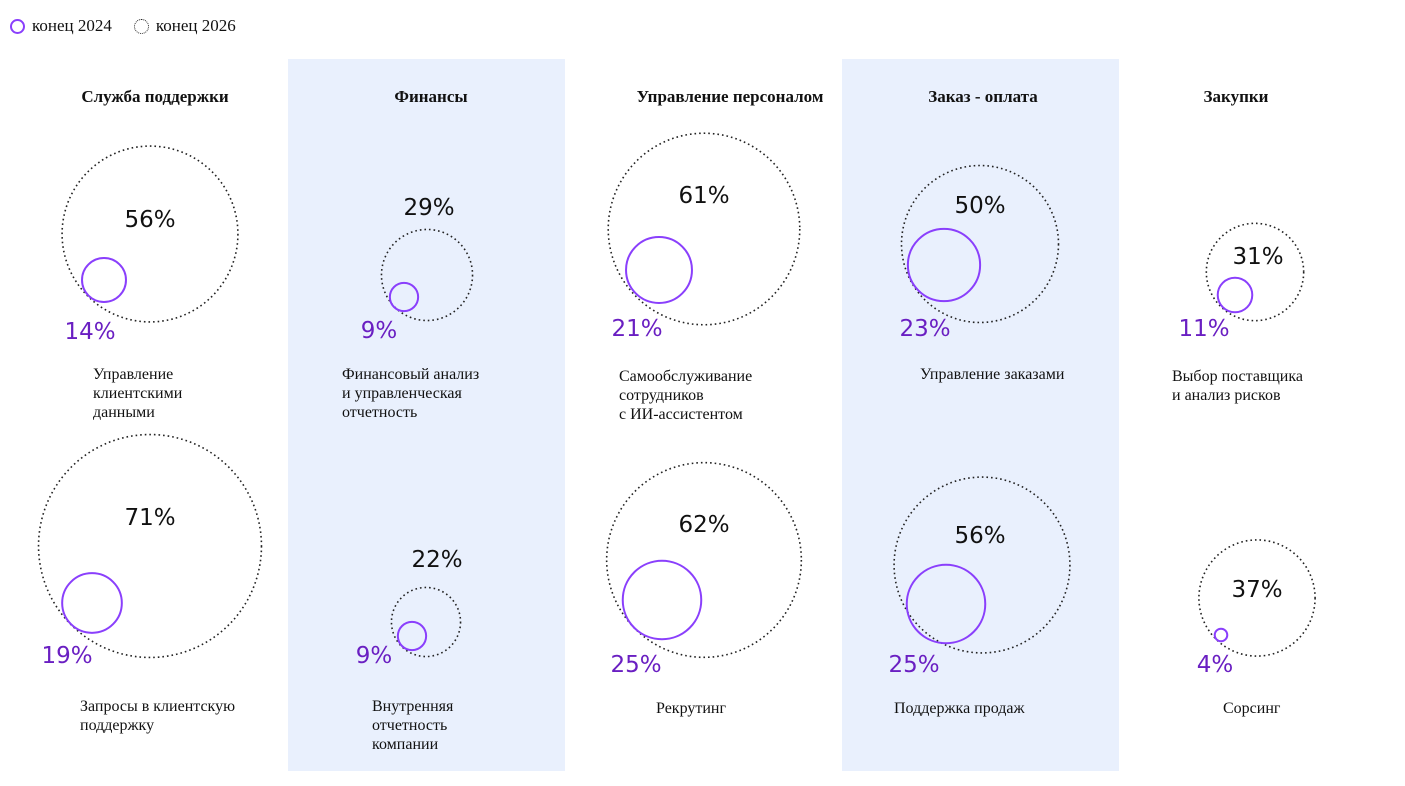 The width and height of the screenshot is (1405, 786). Describe the element at coordinates (1258, 257) in the screenshot. I see `data-label-2026: 31%` at that location.